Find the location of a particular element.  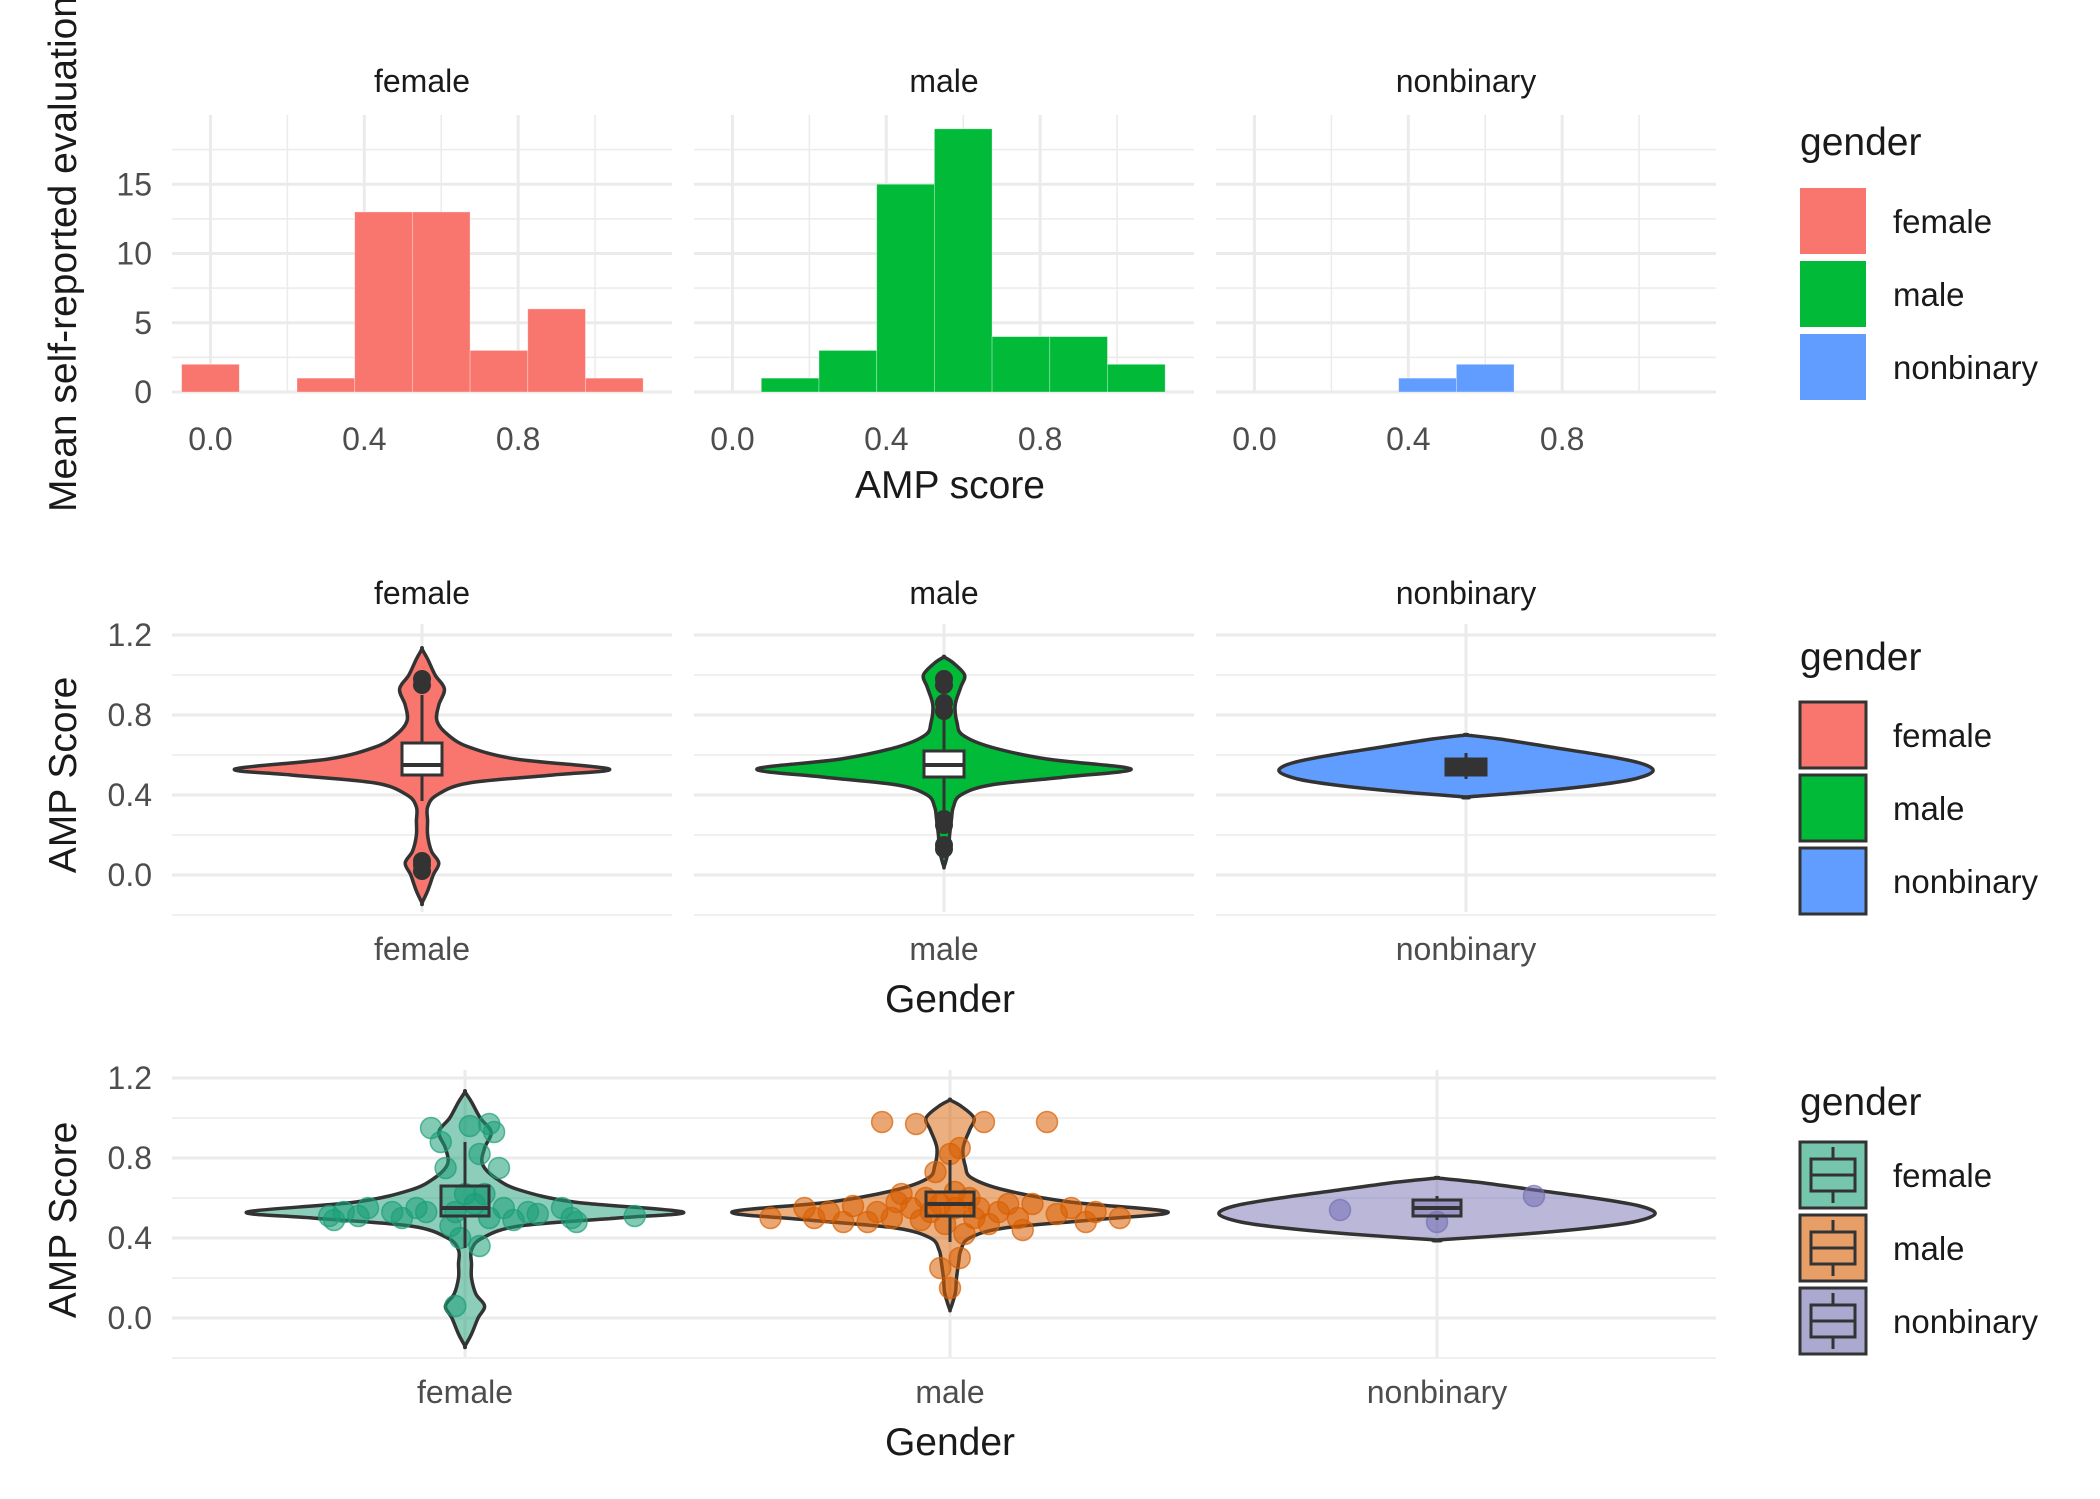

jitter-violin-legend: female male nonbinary is located at coordinates (1918, 1248).